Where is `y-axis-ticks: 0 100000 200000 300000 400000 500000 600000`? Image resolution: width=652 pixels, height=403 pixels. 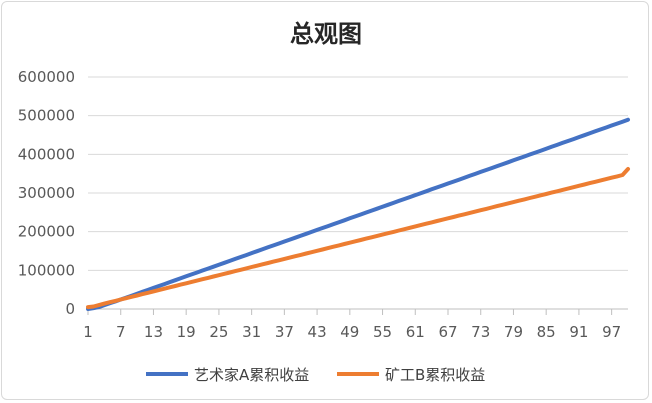 y-axis-ticks: 0 100000 200000 300000 400000 500000 600000 is located at coordinates (46, 193).